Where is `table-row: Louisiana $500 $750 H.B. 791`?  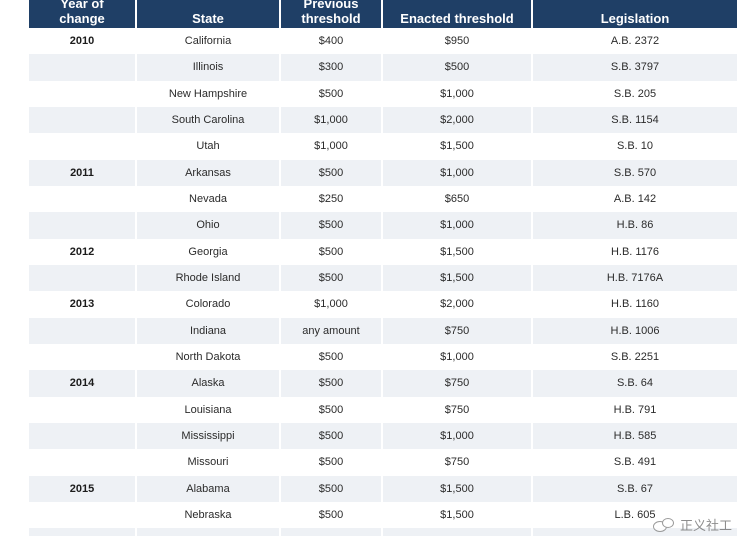 table-row: Louisiana $500 $750 H.B. 791 is located at coordinates (383, 409).